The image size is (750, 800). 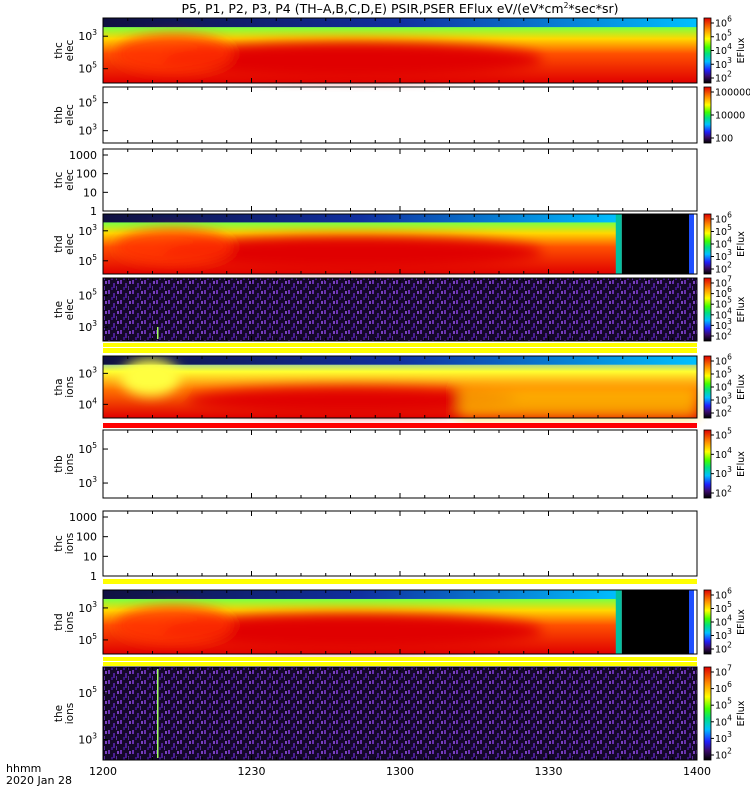 What do you see at coordinates (697, 771) in the screenshot?
I see `time-tick-label: 1400` at bounding box center [697, 771].